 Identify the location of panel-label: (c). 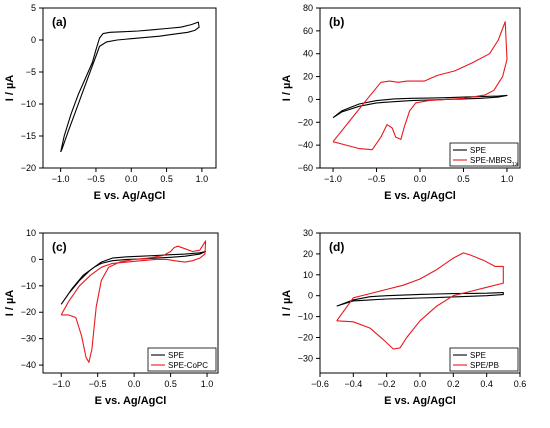
(59, 247).